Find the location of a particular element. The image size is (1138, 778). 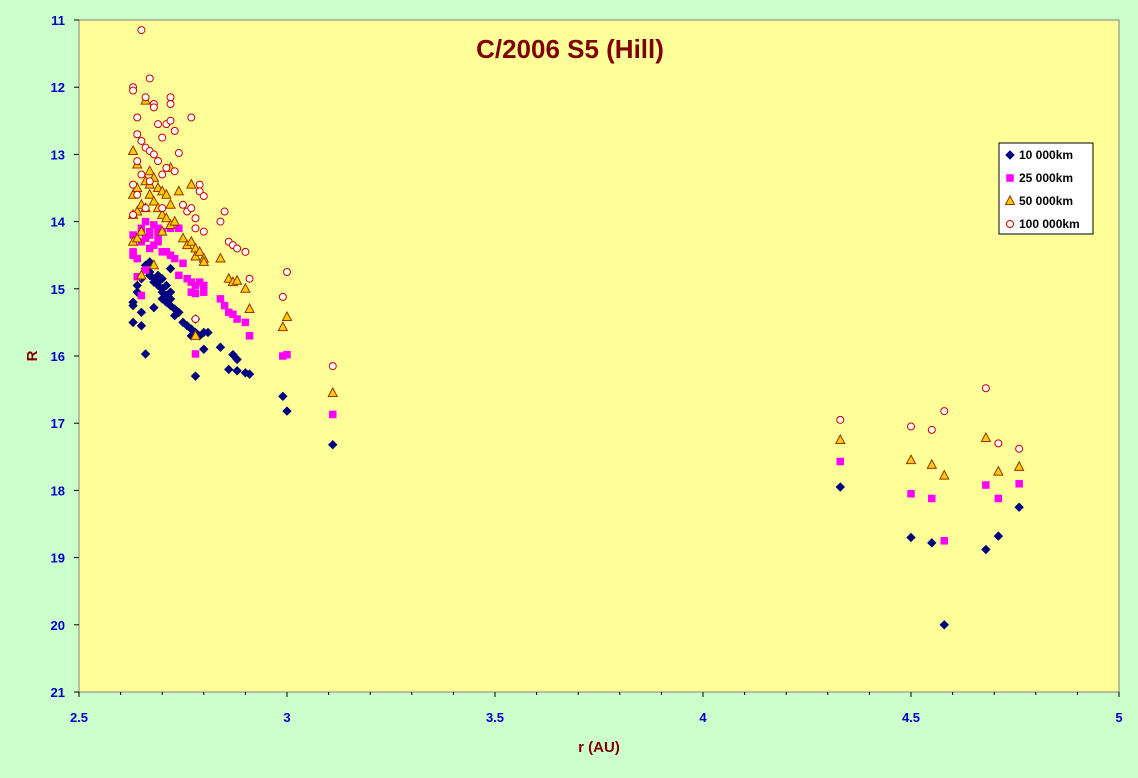

legend-label: 10 000km is located at coordinates (1046, 155).